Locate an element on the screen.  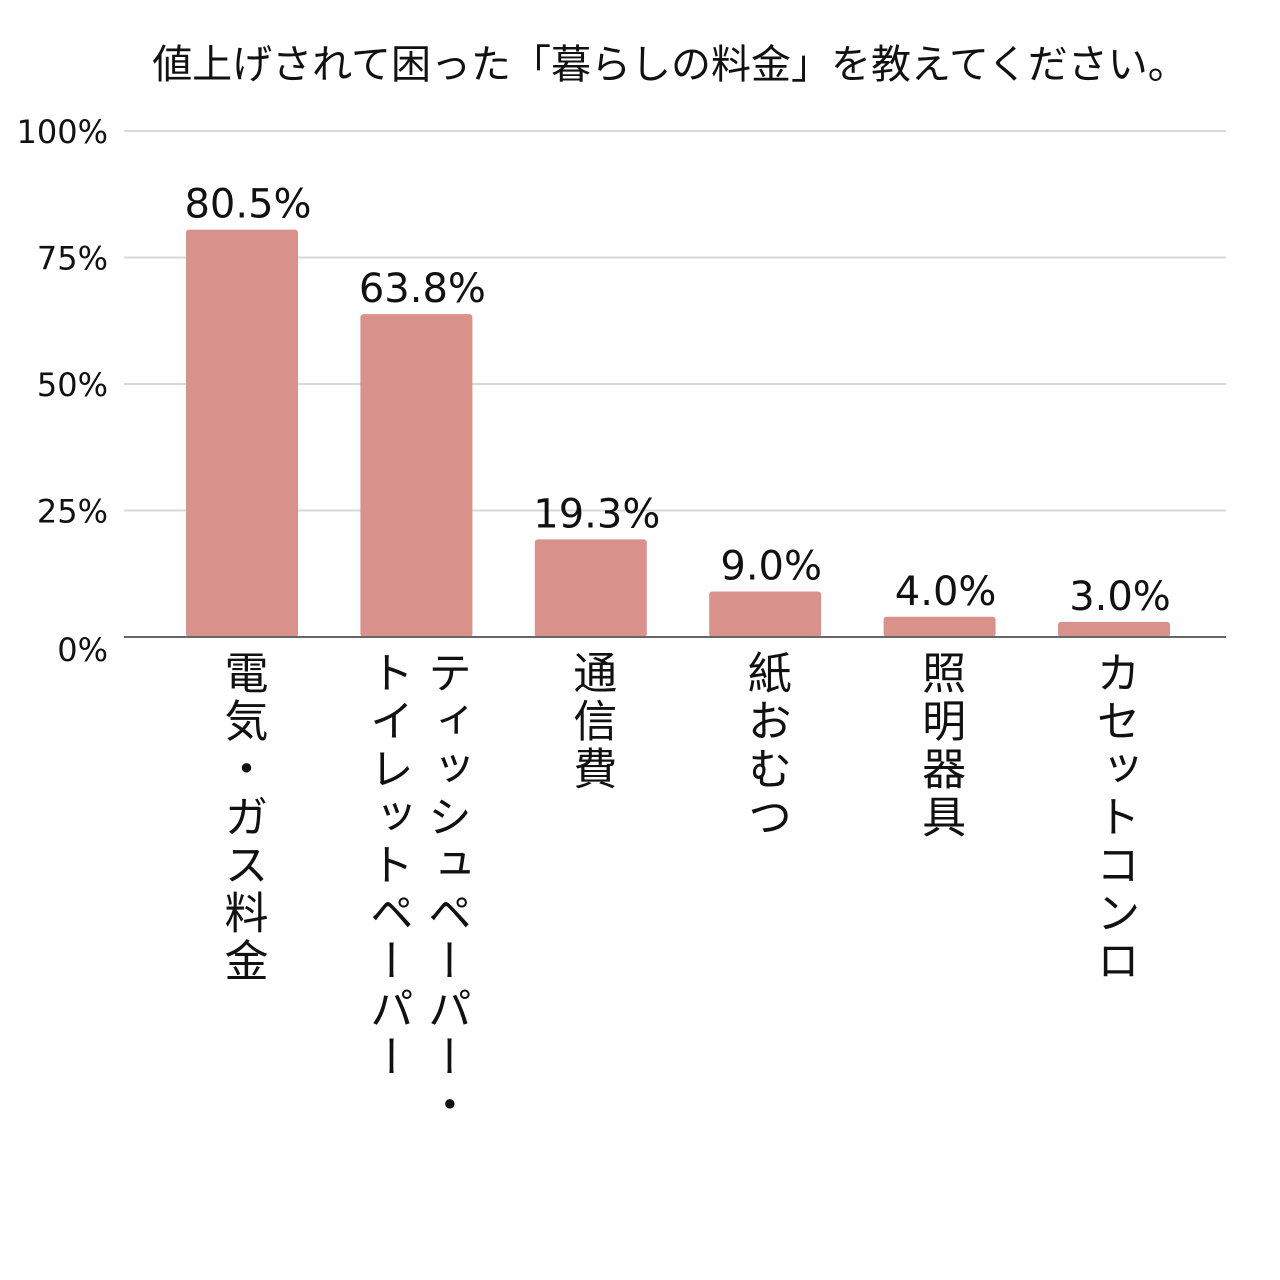
category-label: 電気・ガス料金 is located at coordinates (242, 818).